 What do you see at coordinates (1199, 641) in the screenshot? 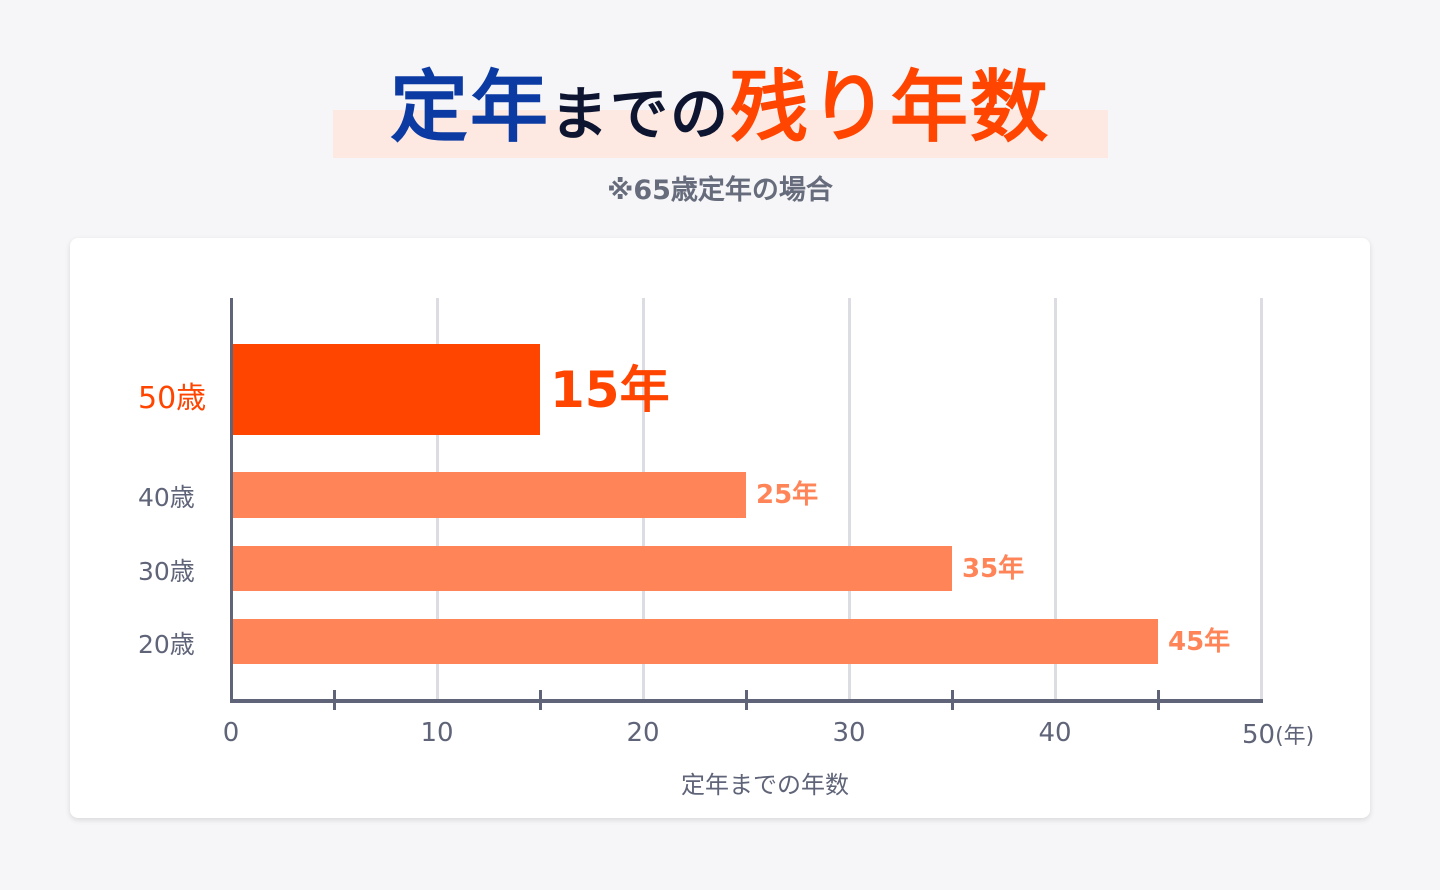
I see `value-label: 45年` at bounding box center [1199, 641].